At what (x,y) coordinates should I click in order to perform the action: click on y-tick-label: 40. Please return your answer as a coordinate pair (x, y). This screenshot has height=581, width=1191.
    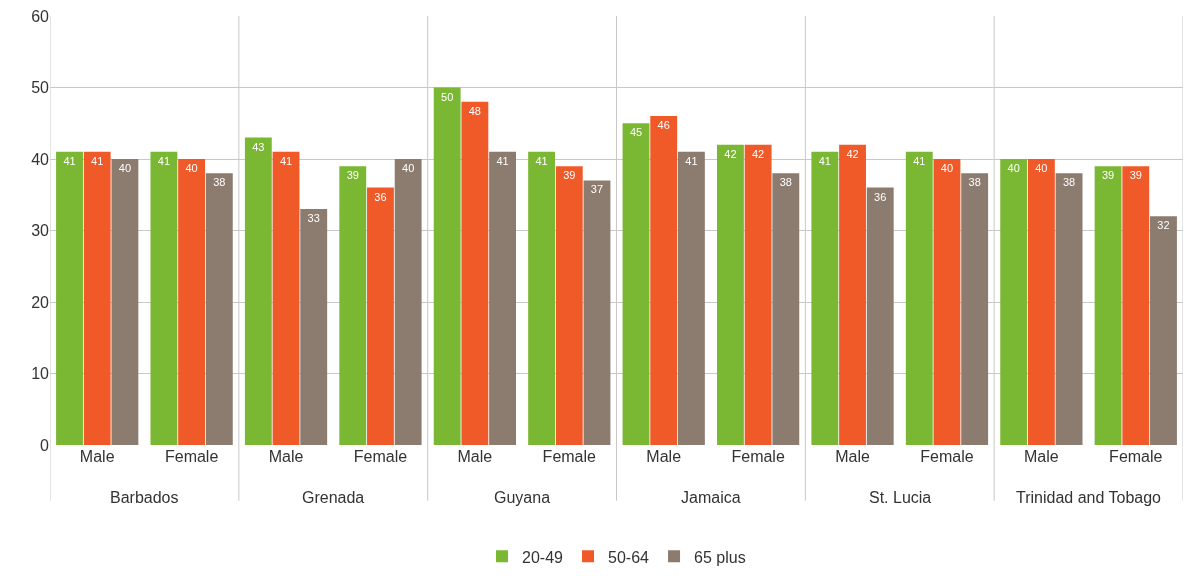
    Looking at the image, I should click on (40, 159).